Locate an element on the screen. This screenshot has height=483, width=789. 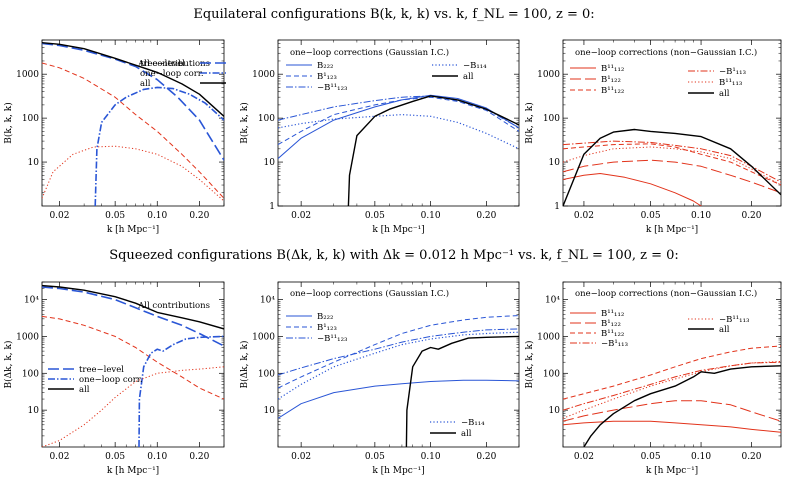
legend-label: B¹¹₁₁₂ is located at coordinates (612, 69).